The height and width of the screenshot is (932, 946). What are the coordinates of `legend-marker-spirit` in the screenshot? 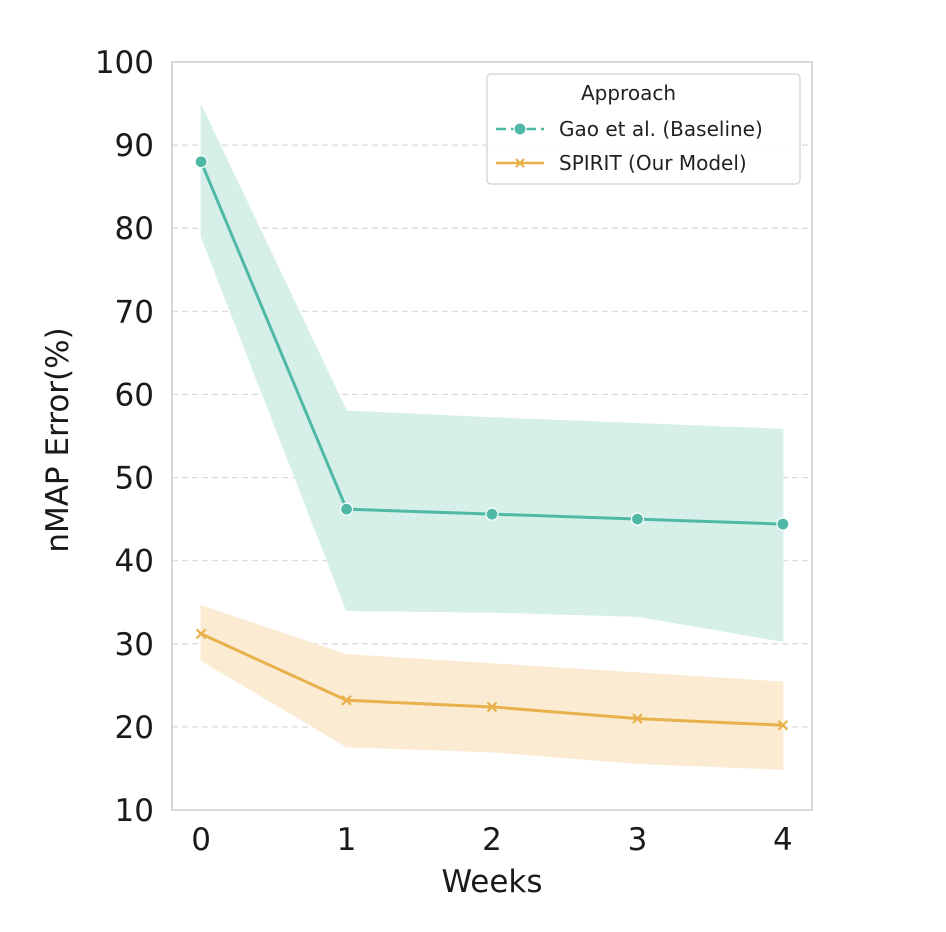 It's located at (520, 163).